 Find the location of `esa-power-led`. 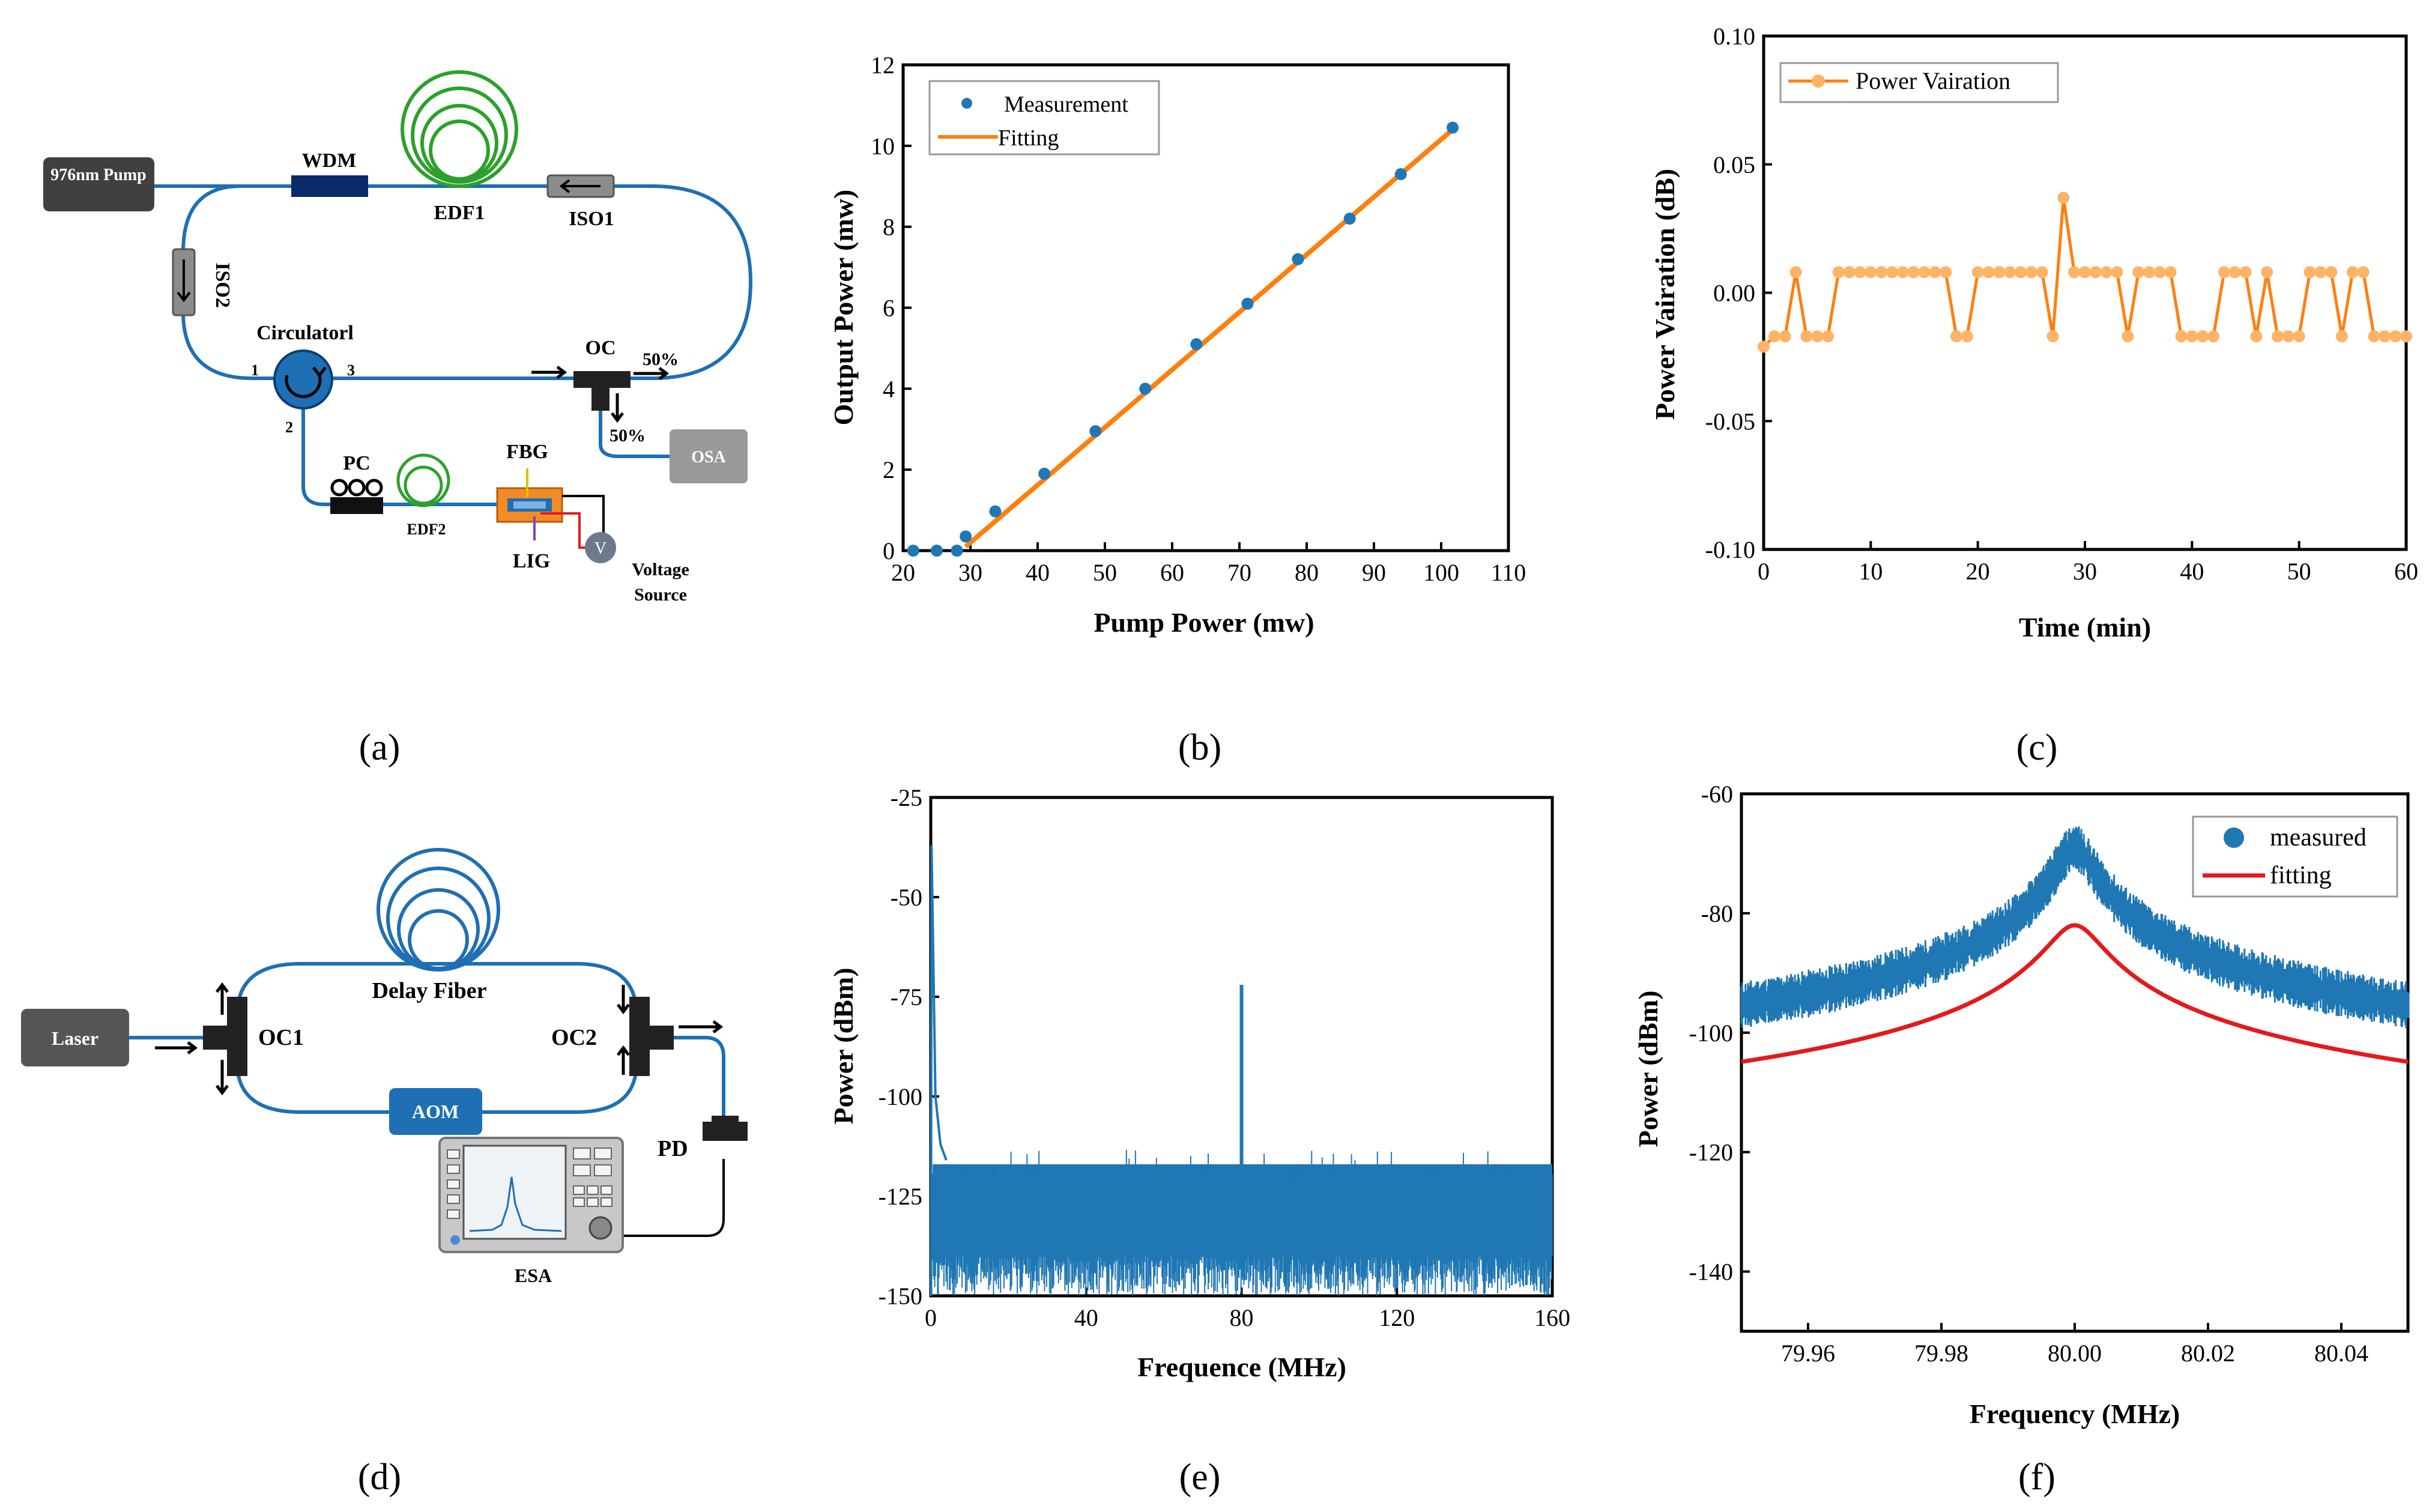

esa-power-led is located at coordinates (455, 1240).